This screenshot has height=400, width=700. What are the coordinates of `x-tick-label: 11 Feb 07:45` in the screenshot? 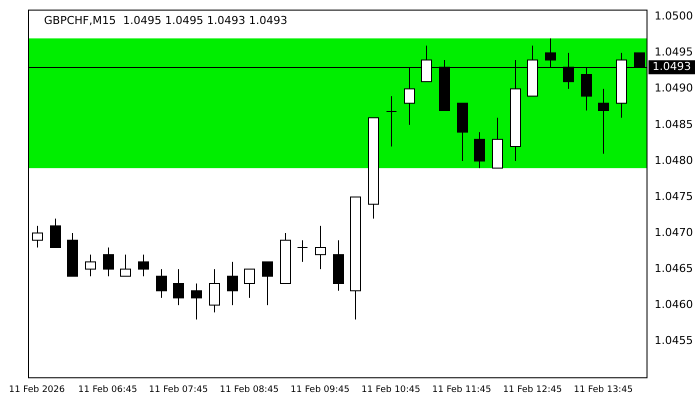 It's located at (178, 389).